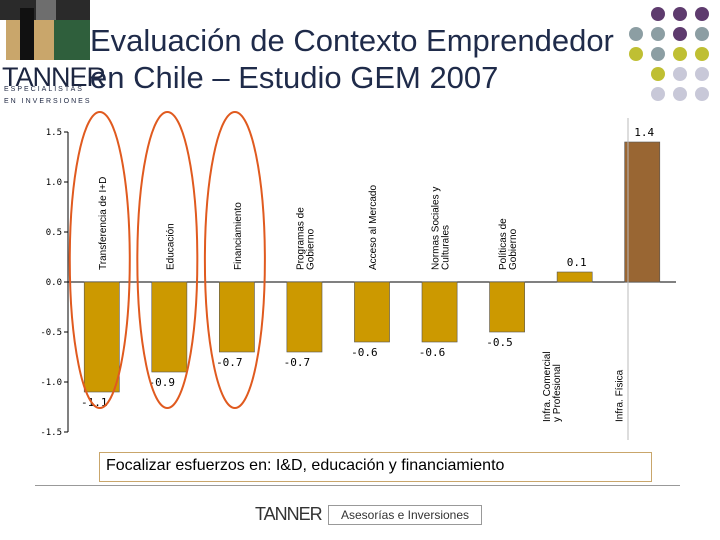 The height and width of the screenshot is (540, 720). I want to click on y-tick-label: -1.5, so click(51, 433).